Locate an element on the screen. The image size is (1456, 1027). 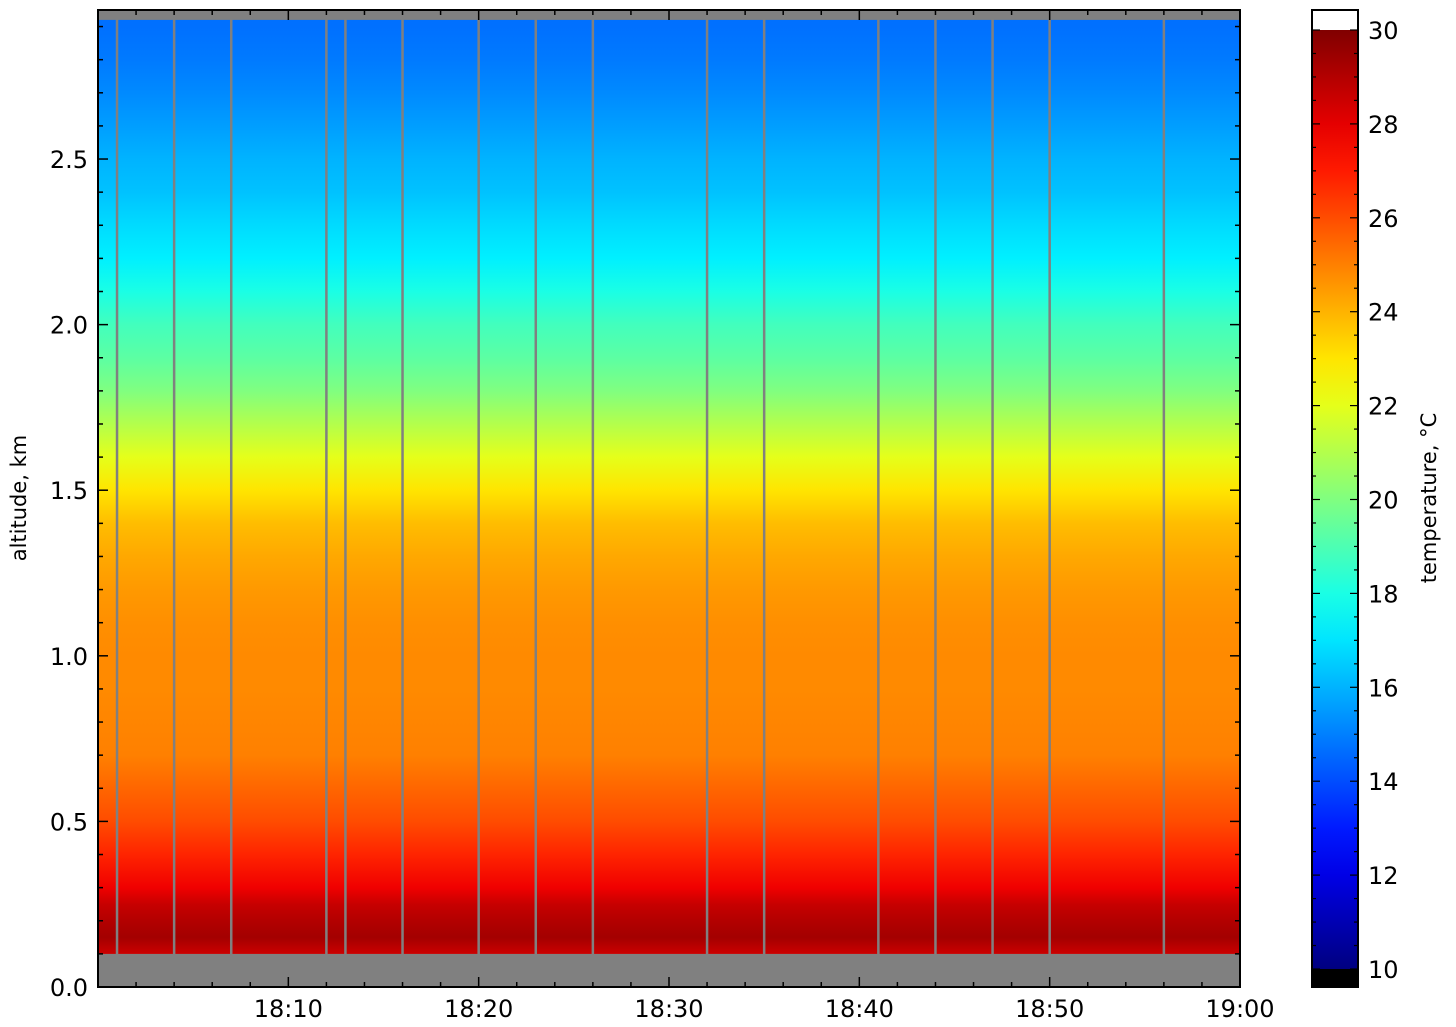
colorbar-frame is located at coordinates (1335, 498).